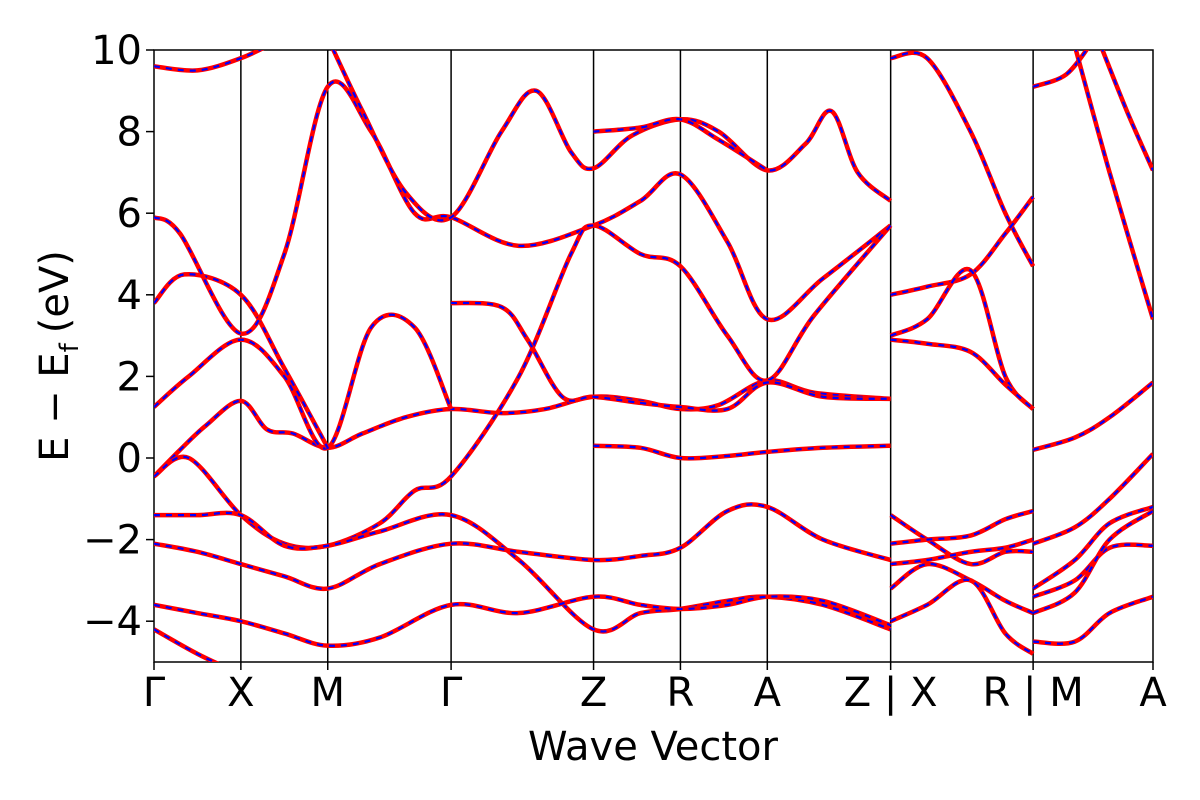 This screenshot has height=800, width=1200. I want to click on band-e-solid, so click(209, 61).